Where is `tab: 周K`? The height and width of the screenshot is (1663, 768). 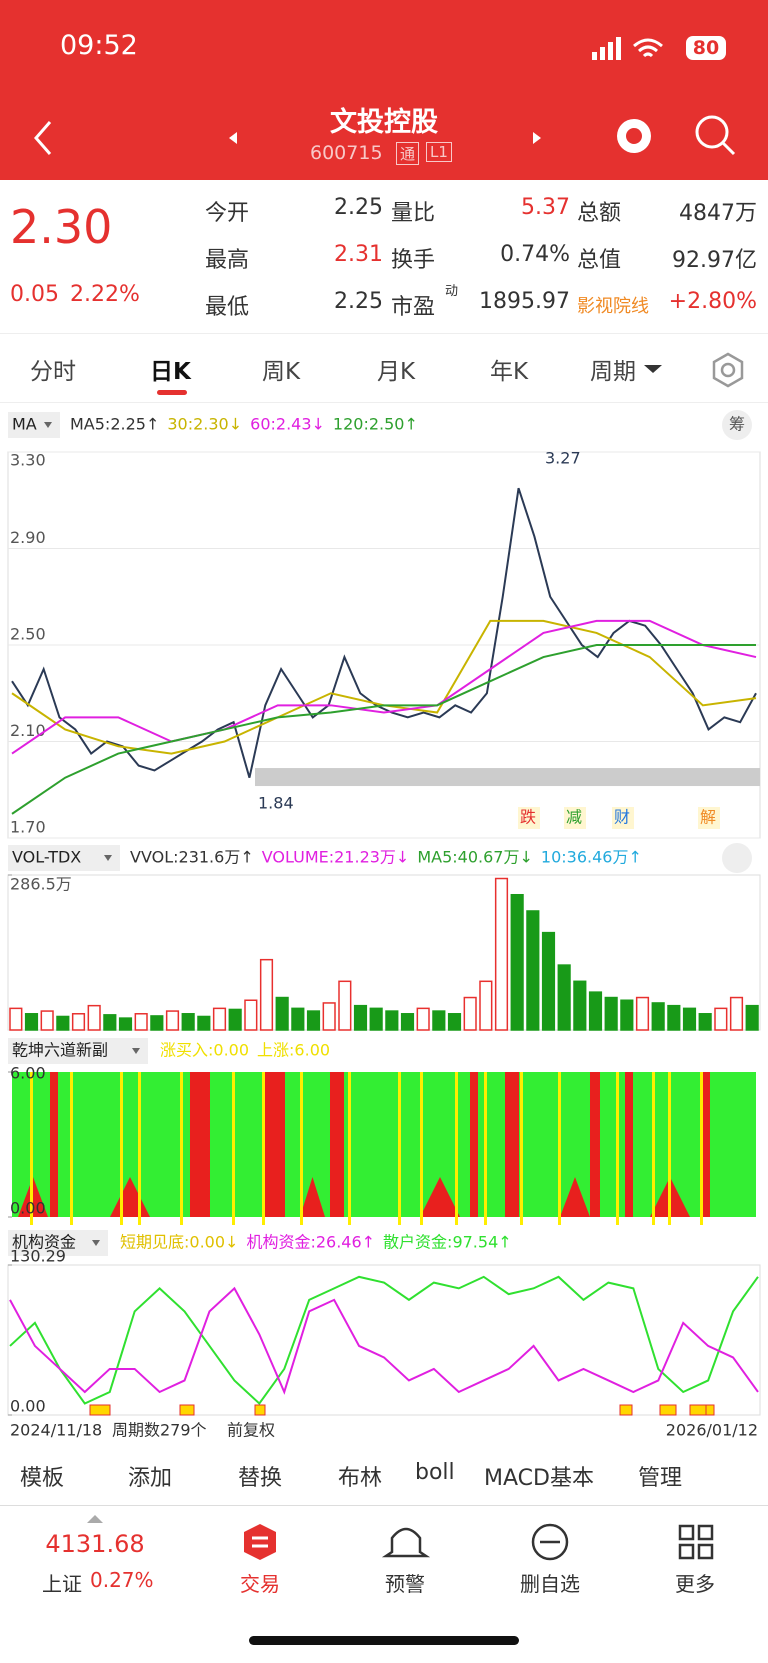 tab: 周K is located at coordinates (281, 372).